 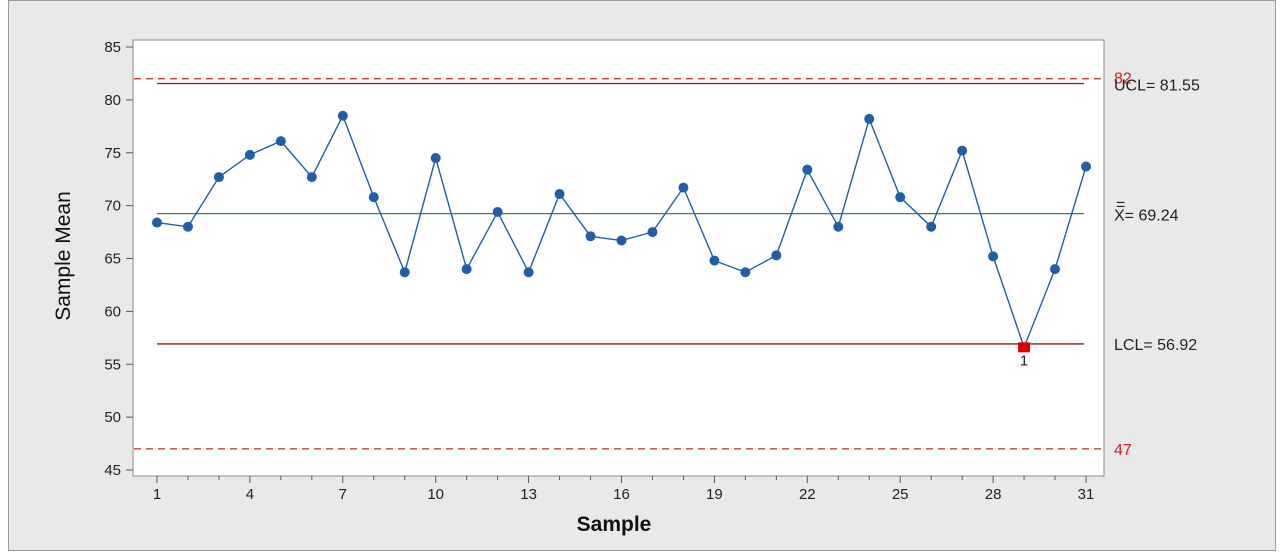 What do you see at coordinates (1024, 347) in the screenshot?
I see `out-of-control-point` at bounding box center [1024, 347].